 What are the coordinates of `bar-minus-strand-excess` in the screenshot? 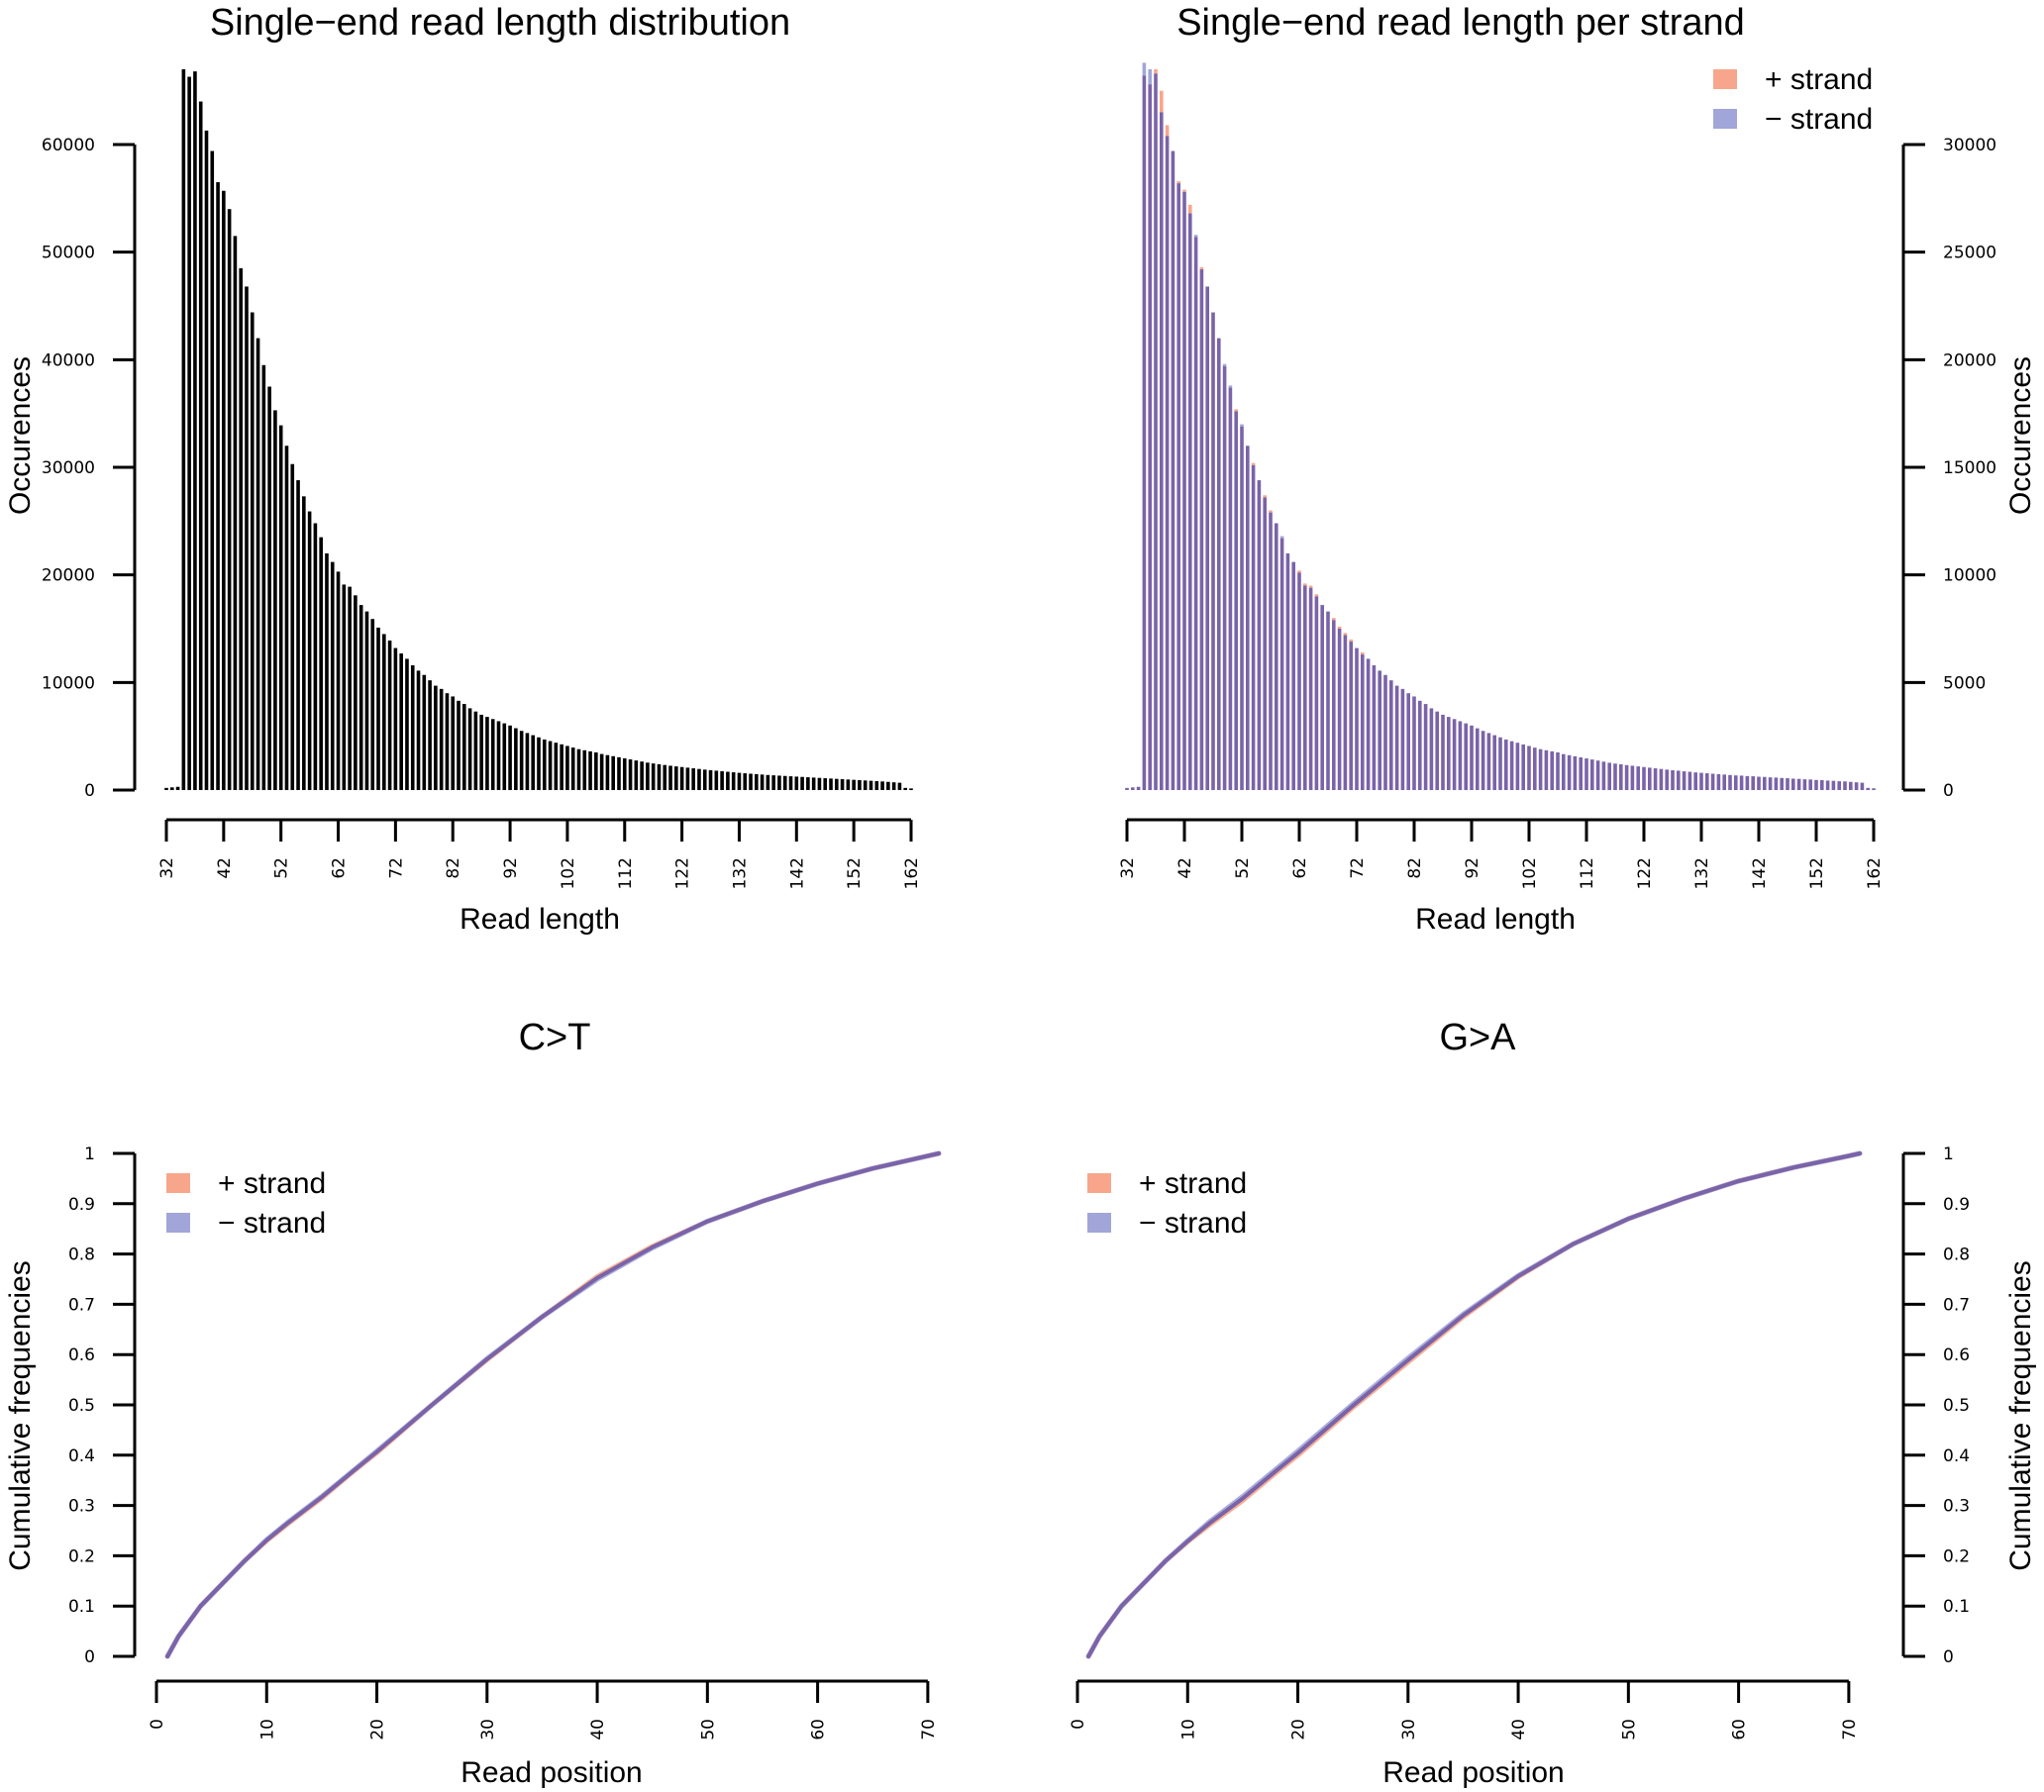 It's located at (1230, 386).